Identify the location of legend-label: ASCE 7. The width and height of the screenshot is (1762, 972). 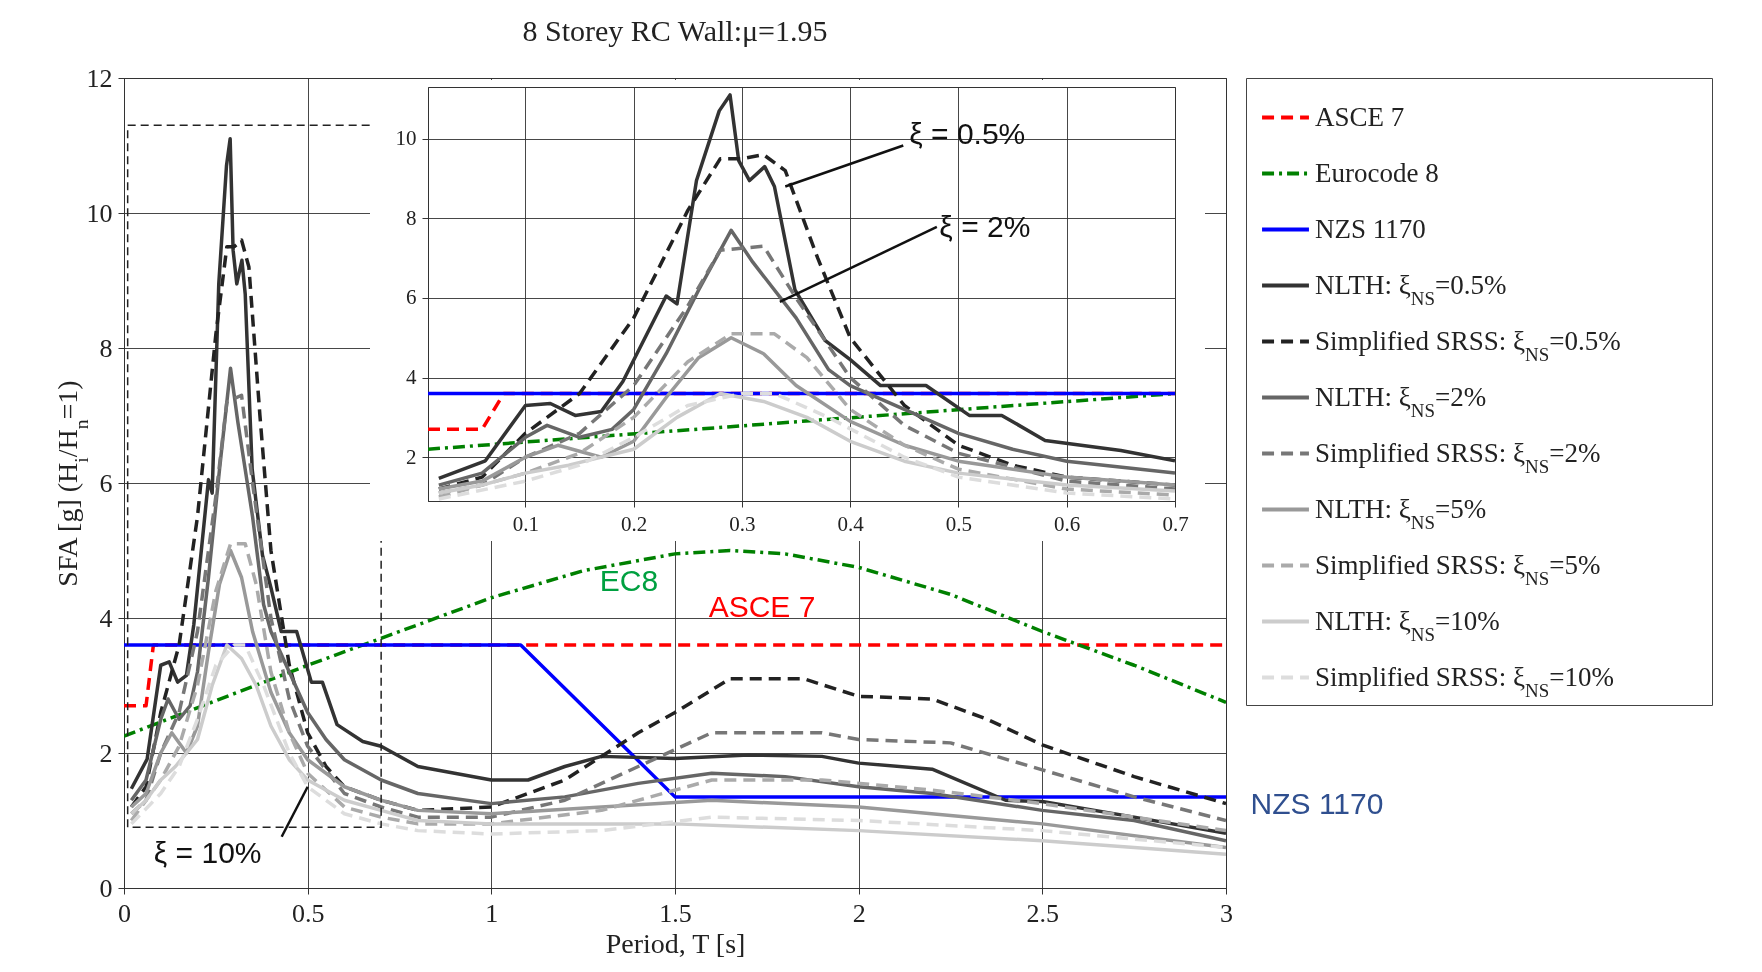
(1360, 116).